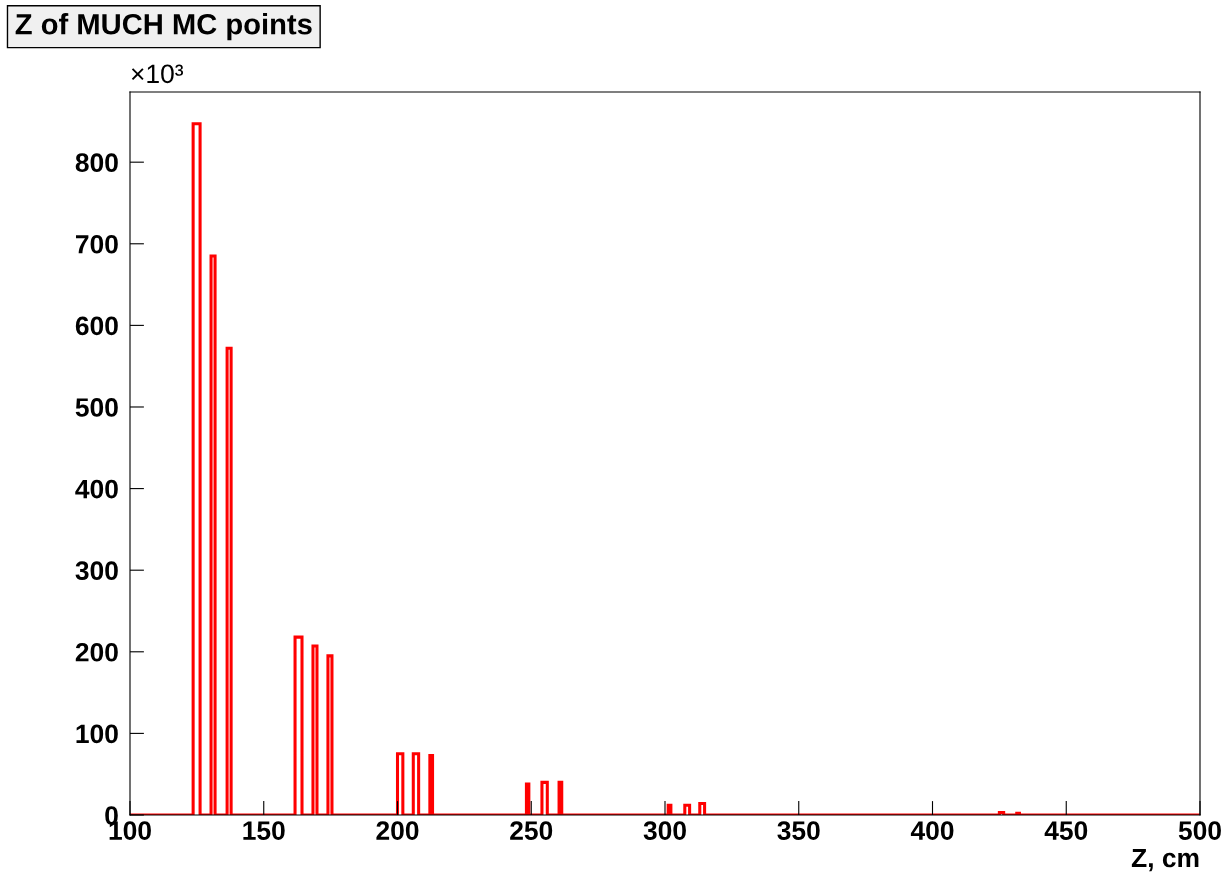 The width and height of the screenshot is (1231, 890). Describe the element at coordinates (96, 326) in the screenshot. I see `y-tick-label: 600` at that location.